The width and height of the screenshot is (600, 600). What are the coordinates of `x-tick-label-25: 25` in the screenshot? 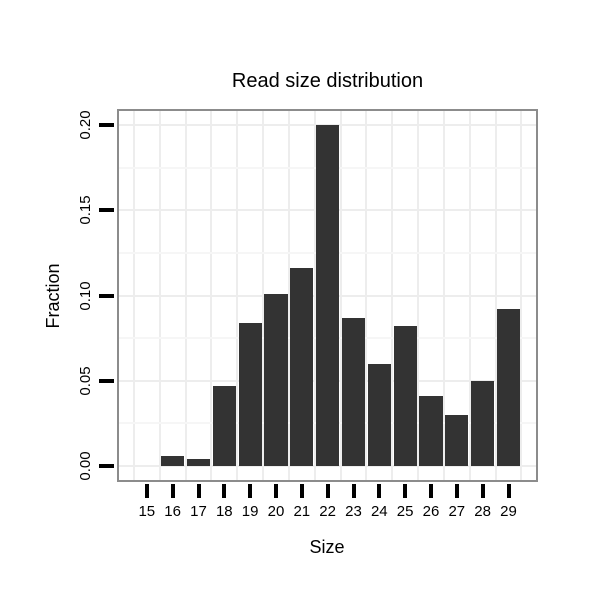 It's located at (405, 511).